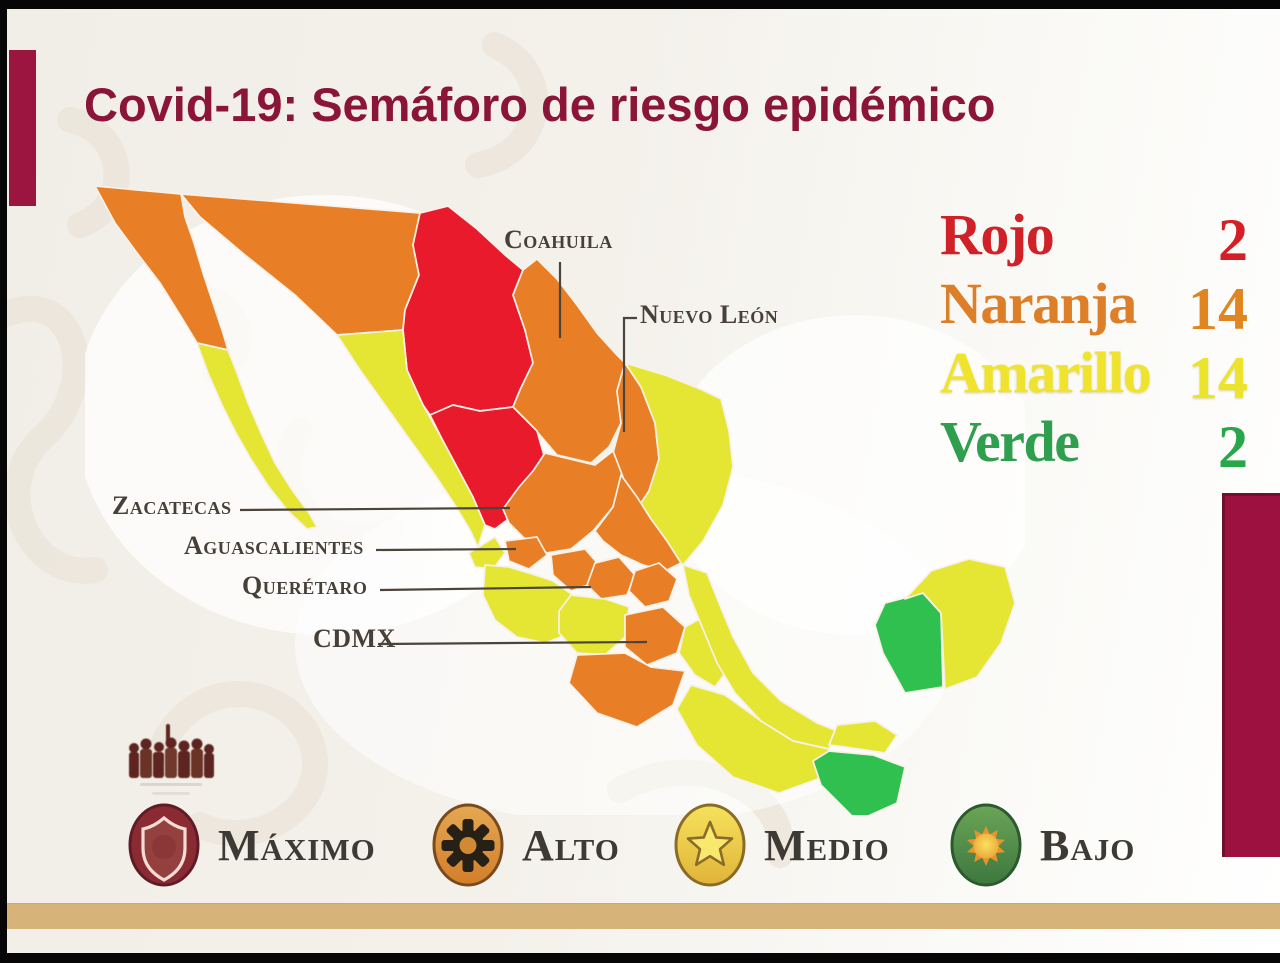 Image resolution: width=1280 pixels, height=963 pixels. I want to click on state-baja-california-sur, so click(257, 436).